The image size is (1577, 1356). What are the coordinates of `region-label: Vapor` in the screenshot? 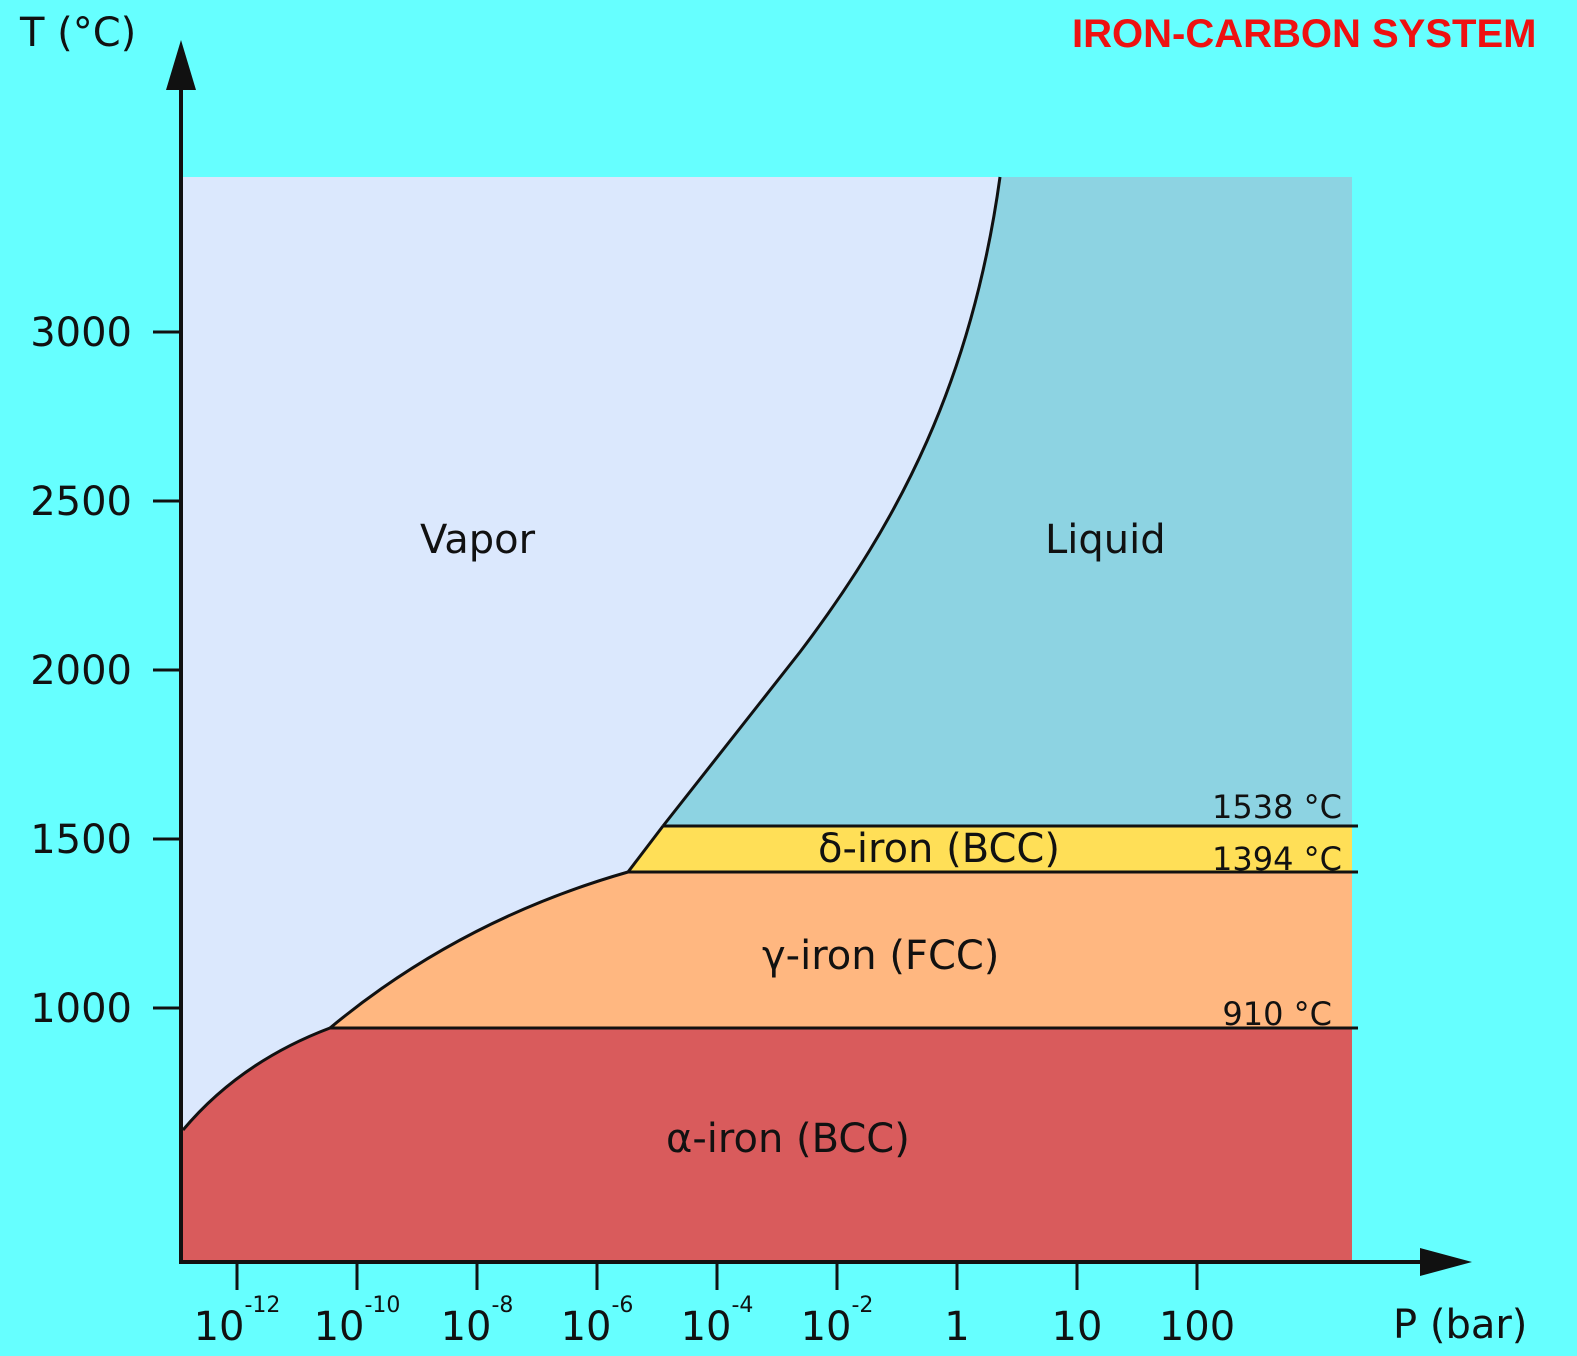 It's located at (478, 540).